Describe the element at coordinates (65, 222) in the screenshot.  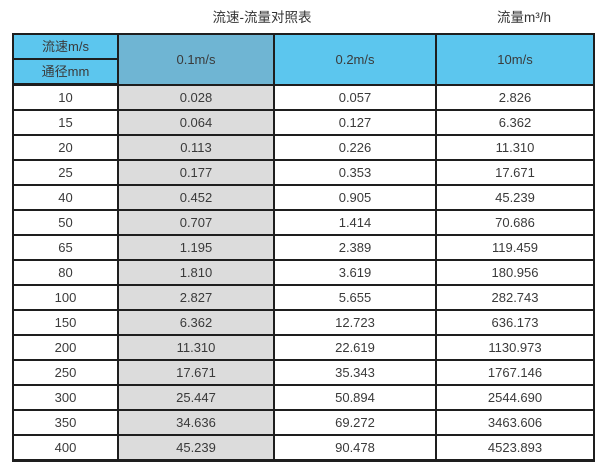
I see `diameter-cell: 50` at that location.